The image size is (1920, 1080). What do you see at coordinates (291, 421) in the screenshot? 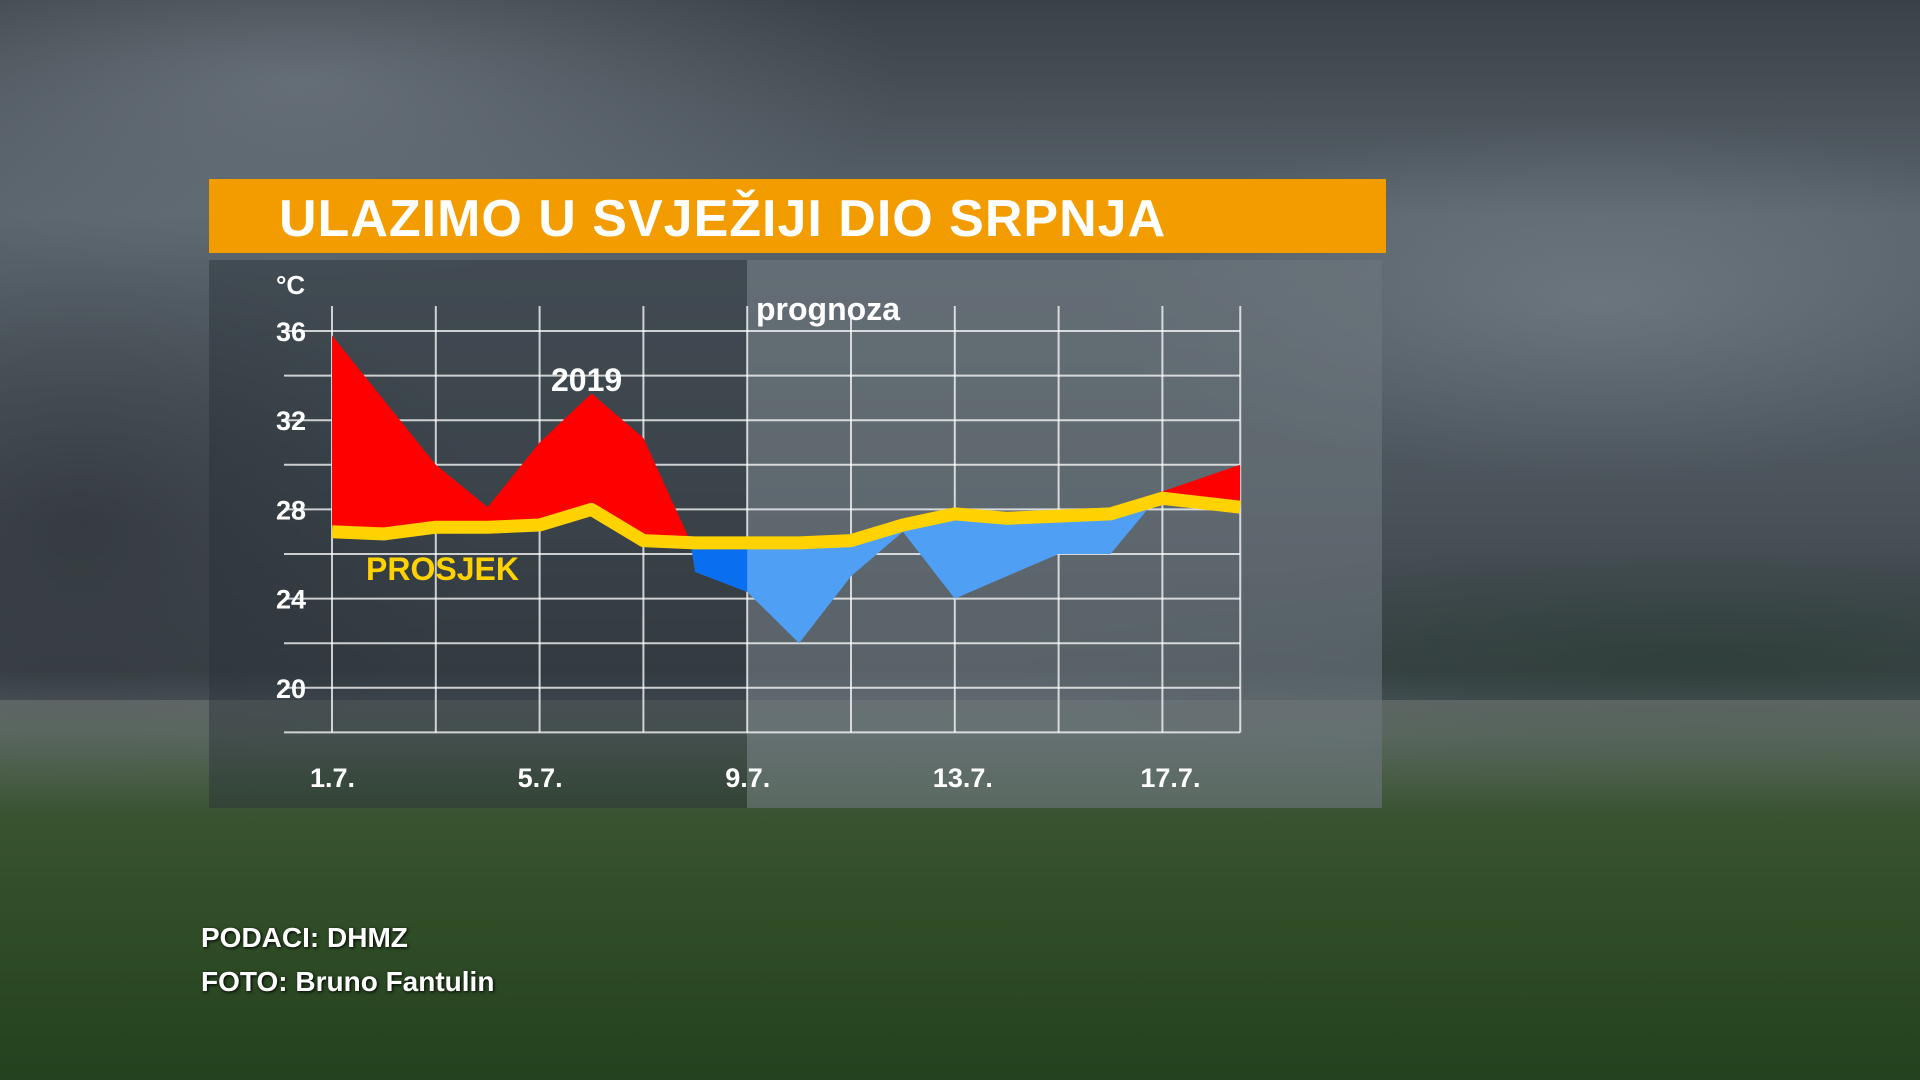
I see `y-tick-label: 32` at bounding box center [291, 421].